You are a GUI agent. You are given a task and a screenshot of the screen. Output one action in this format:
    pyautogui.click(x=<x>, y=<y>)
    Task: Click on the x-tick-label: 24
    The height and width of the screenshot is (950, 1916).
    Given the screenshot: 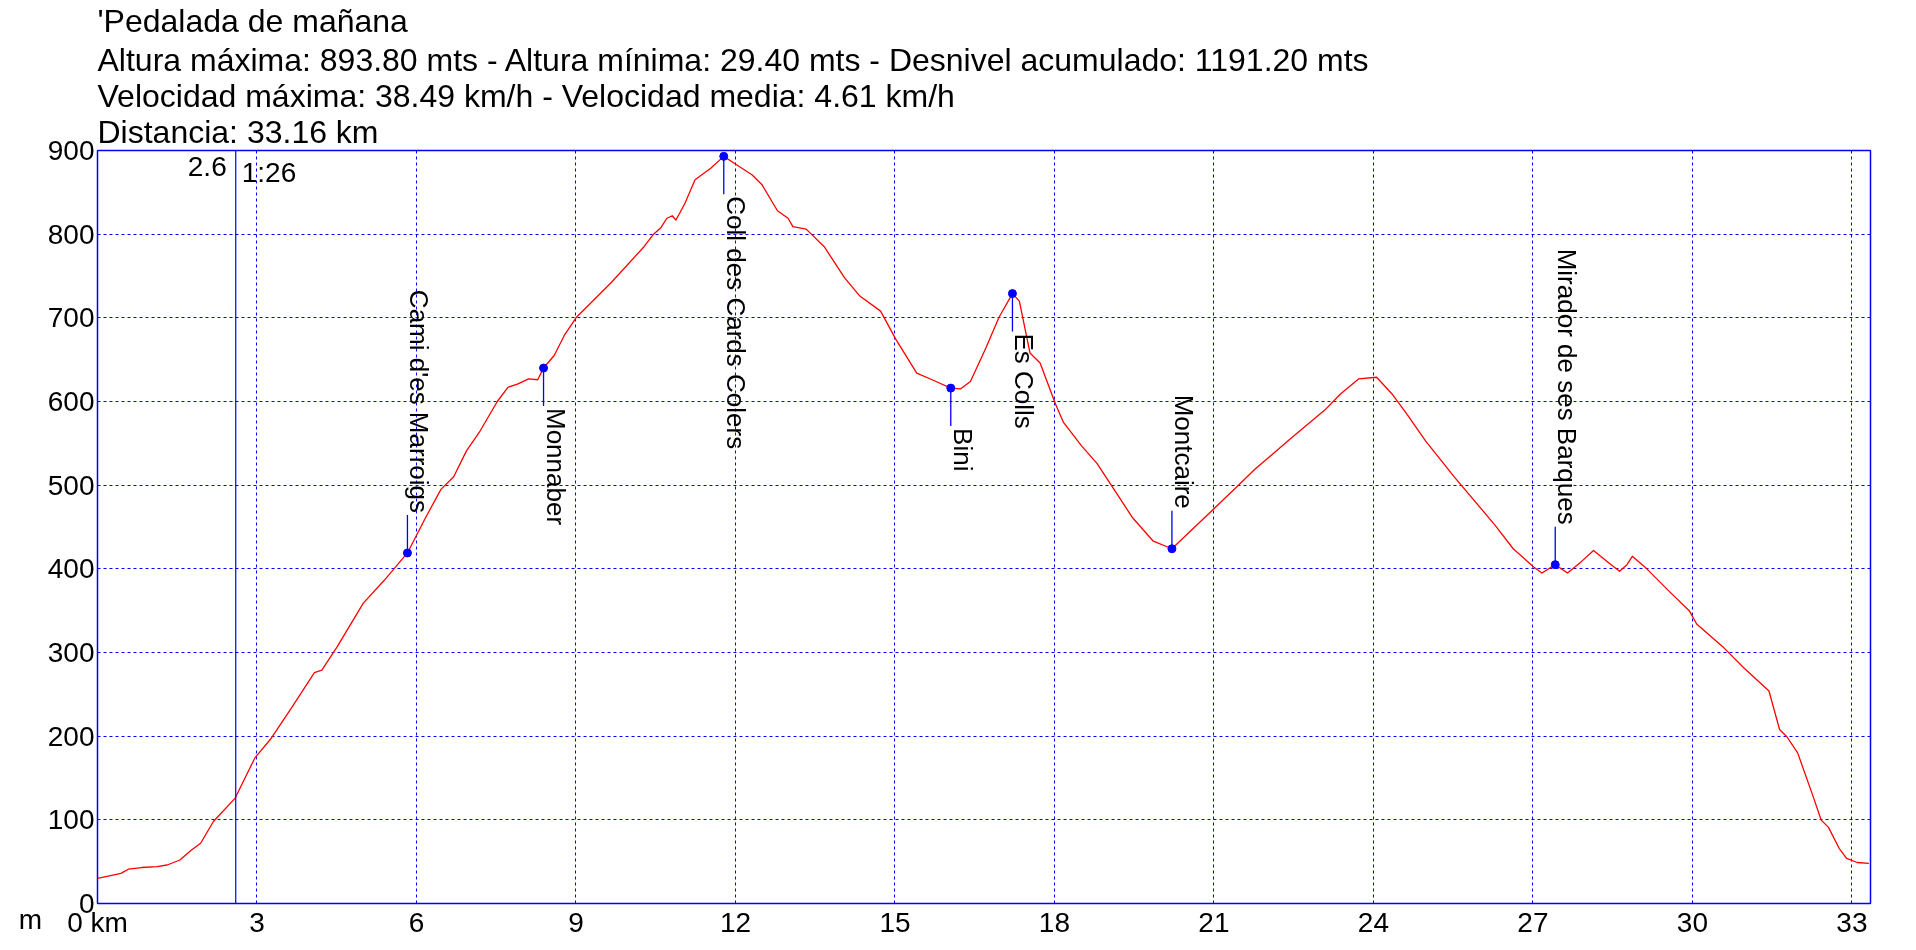 What is the action you would take?
    pyautogui.click(x=1373, y=922)
    